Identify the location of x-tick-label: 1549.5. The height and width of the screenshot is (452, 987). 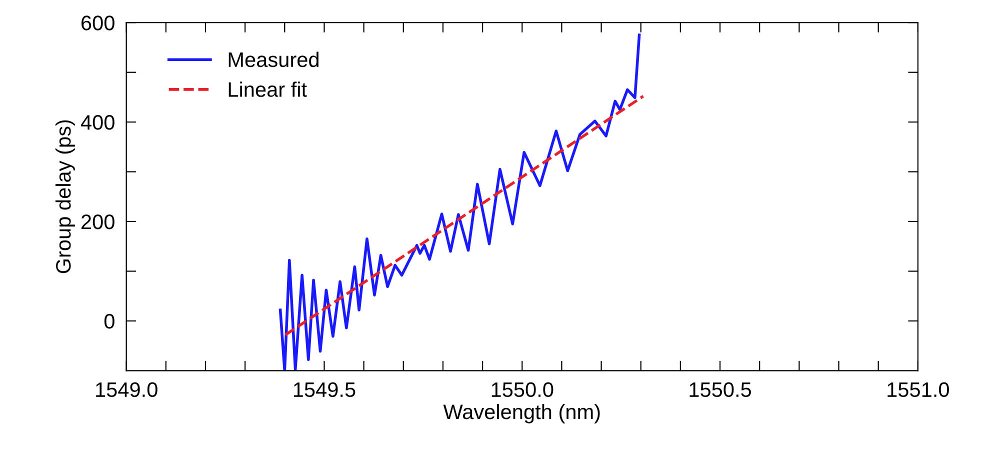
(325, 390).